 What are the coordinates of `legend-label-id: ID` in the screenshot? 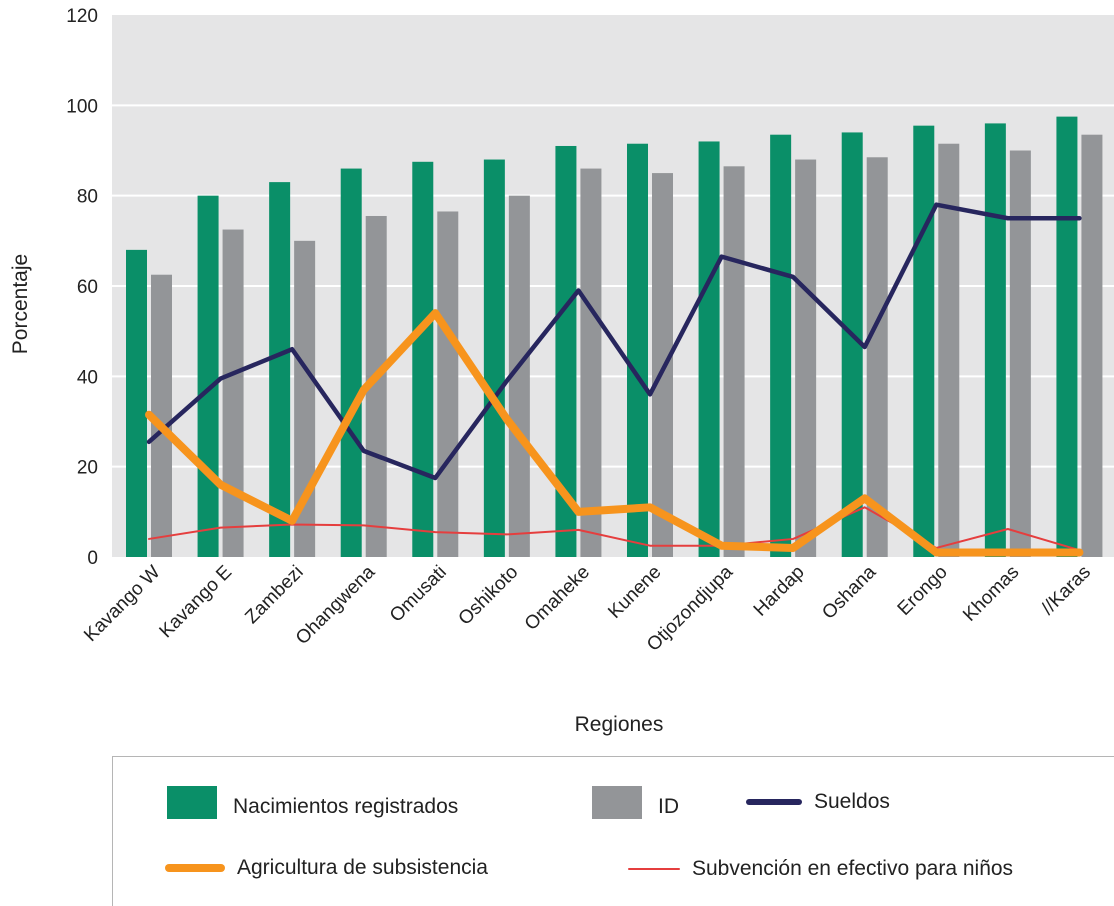 It's located at (668, 806).